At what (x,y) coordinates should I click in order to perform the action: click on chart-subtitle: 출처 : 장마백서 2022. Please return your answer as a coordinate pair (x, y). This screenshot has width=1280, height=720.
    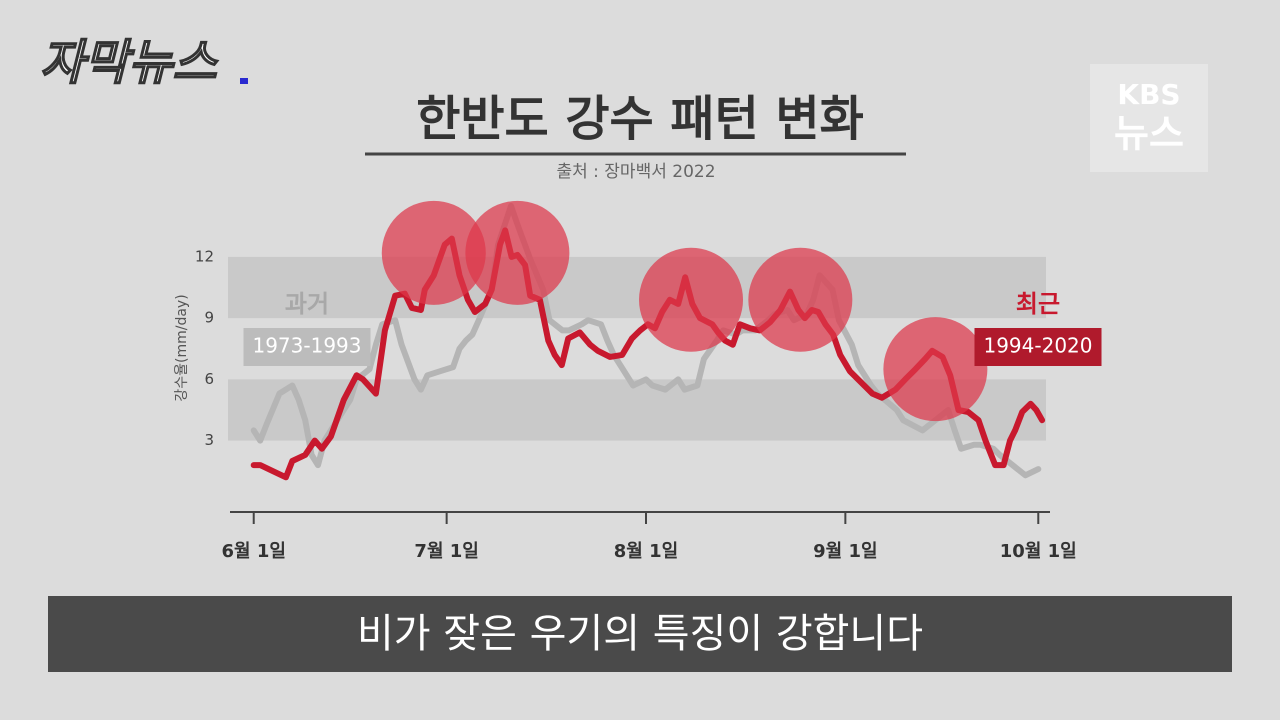
    Looking at the image, I should click on (635, 172).